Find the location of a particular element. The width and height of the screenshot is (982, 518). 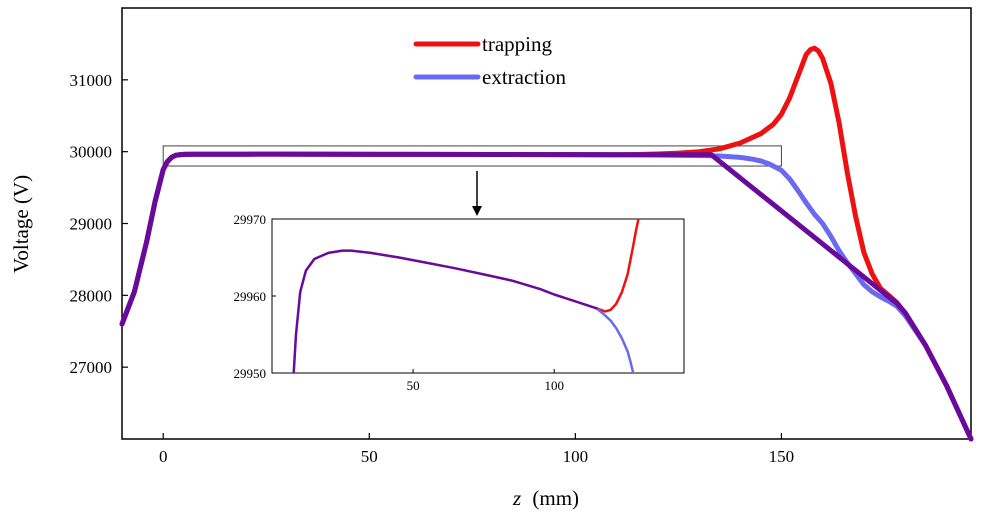

legend-label-extraction: extraction is located at coordinates (524, 77).